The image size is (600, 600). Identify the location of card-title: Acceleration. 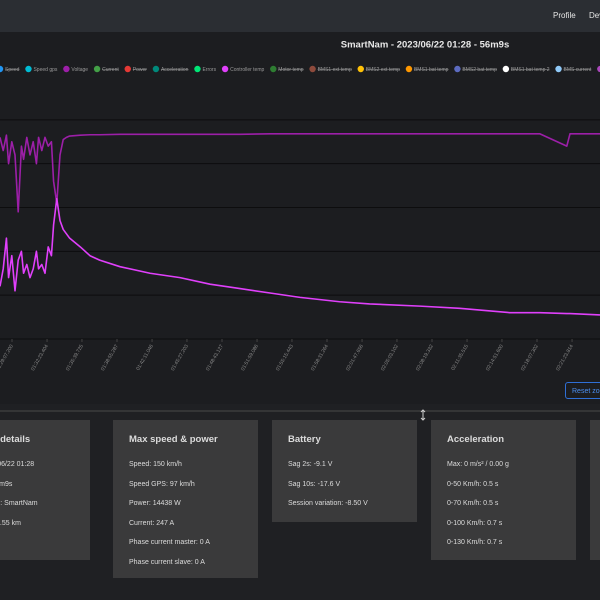
(476, 439).